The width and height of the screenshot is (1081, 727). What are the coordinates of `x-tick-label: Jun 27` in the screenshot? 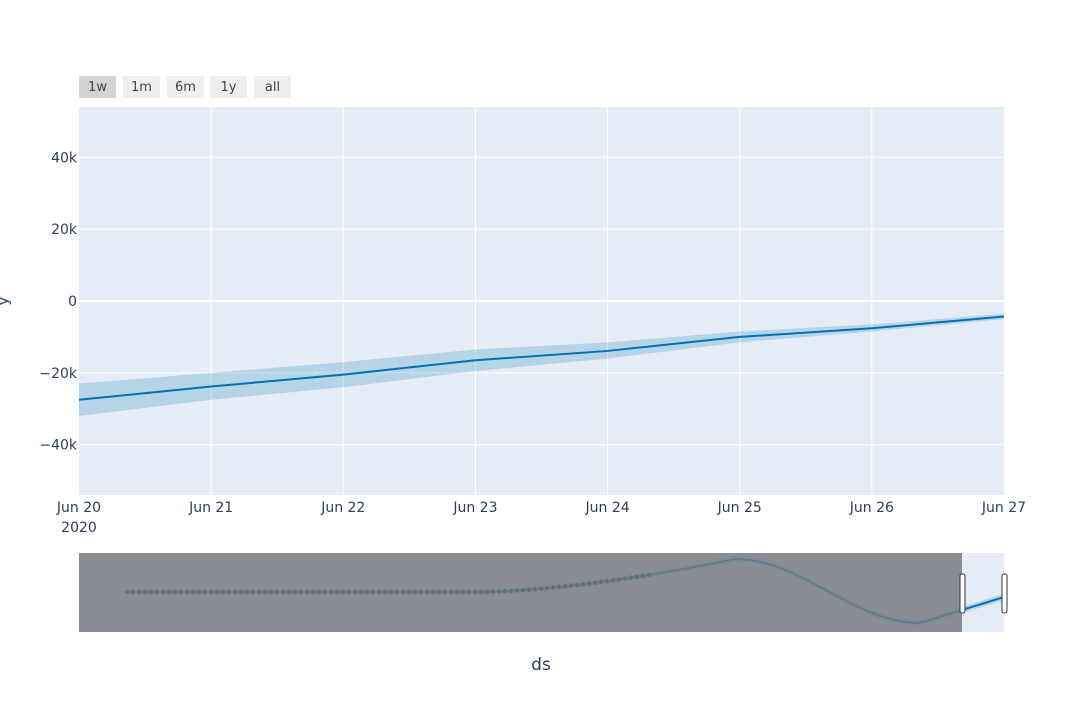 It's located at (1003, 508).